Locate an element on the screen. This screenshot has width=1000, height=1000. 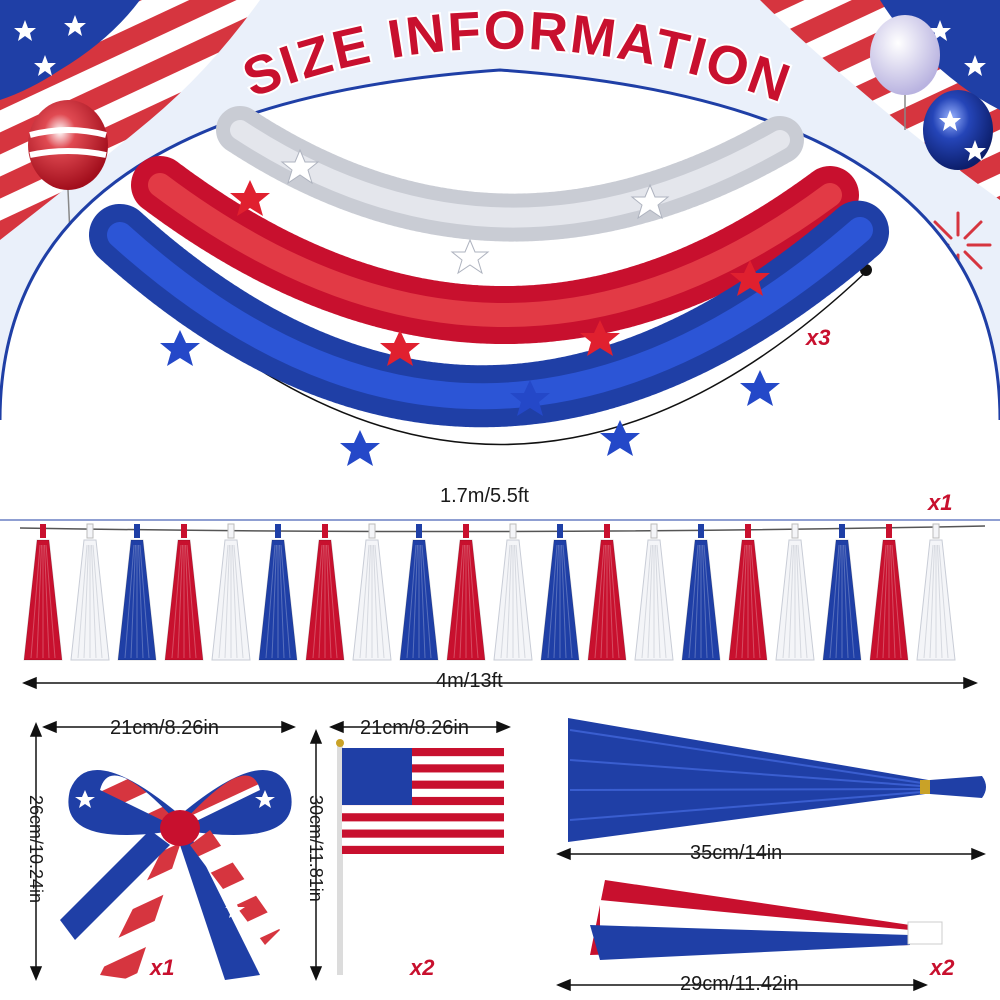
tassel-banner-qty-label: x1 is located at coordinates (940, 502).